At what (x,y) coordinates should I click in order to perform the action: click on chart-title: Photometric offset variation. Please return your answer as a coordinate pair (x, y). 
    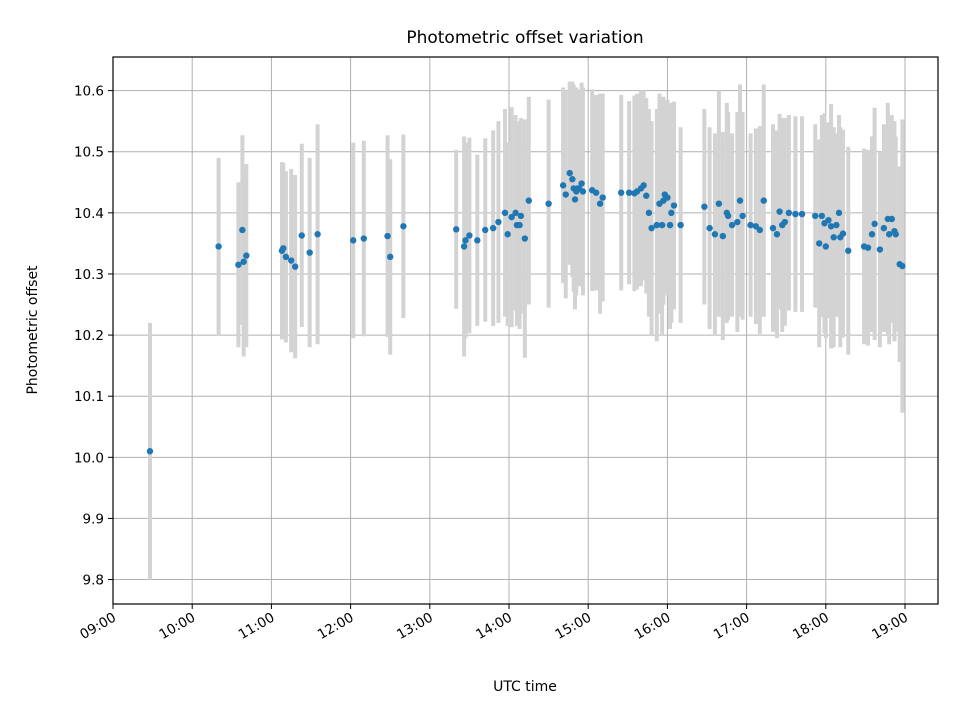
    Looking at the image, I should click on (524, 38).